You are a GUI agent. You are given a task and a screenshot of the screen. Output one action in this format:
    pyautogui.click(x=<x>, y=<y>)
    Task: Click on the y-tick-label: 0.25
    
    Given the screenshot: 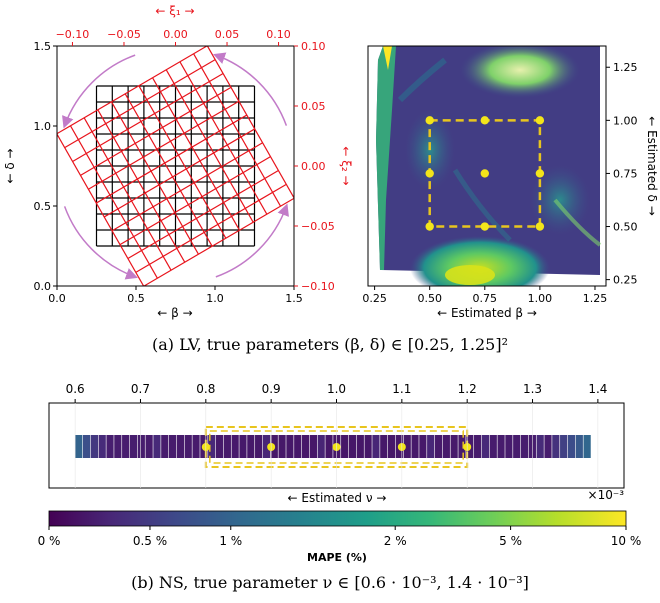 What is the action you would take?
    pyautogui.click(x=625, y=280)
    